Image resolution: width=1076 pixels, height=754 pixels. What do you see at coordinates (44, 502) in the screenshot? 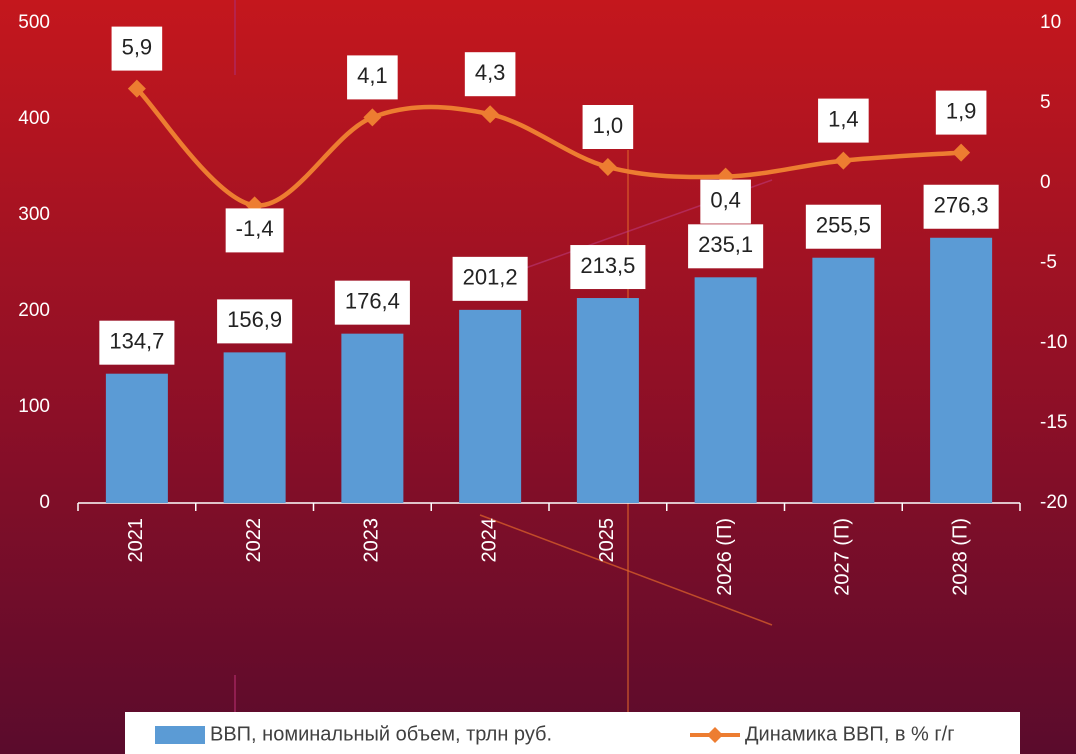
I see `y-tick-label: 0` at bounding box center [44, 502].